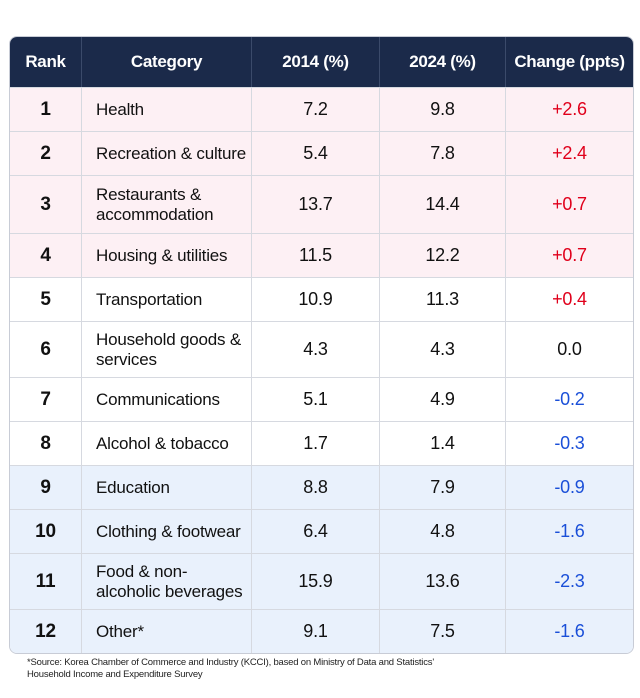  I want to click on value-2024-cell: 7.5, so click(443, 631).